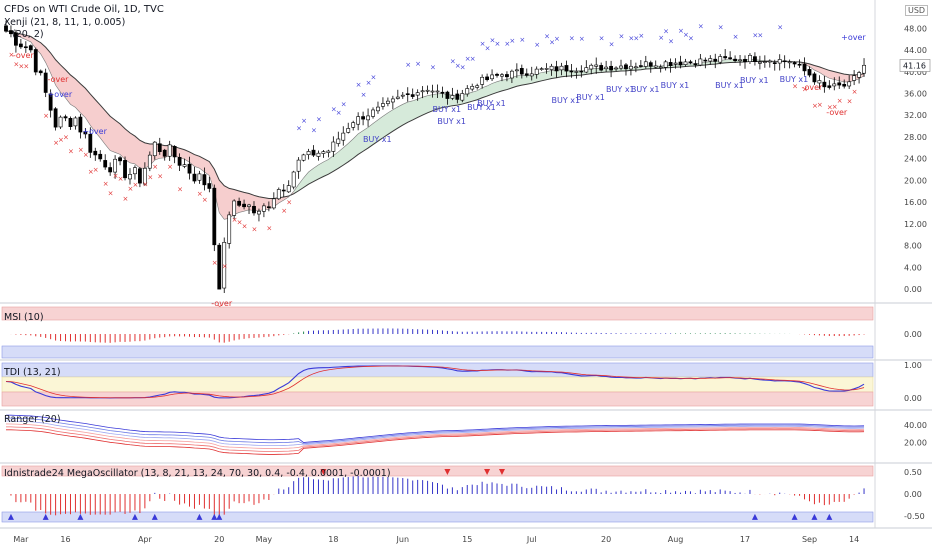 The height and width of the screenshot is (550, 932). I want to click on time-axis-label: 17, so click(745, 539).